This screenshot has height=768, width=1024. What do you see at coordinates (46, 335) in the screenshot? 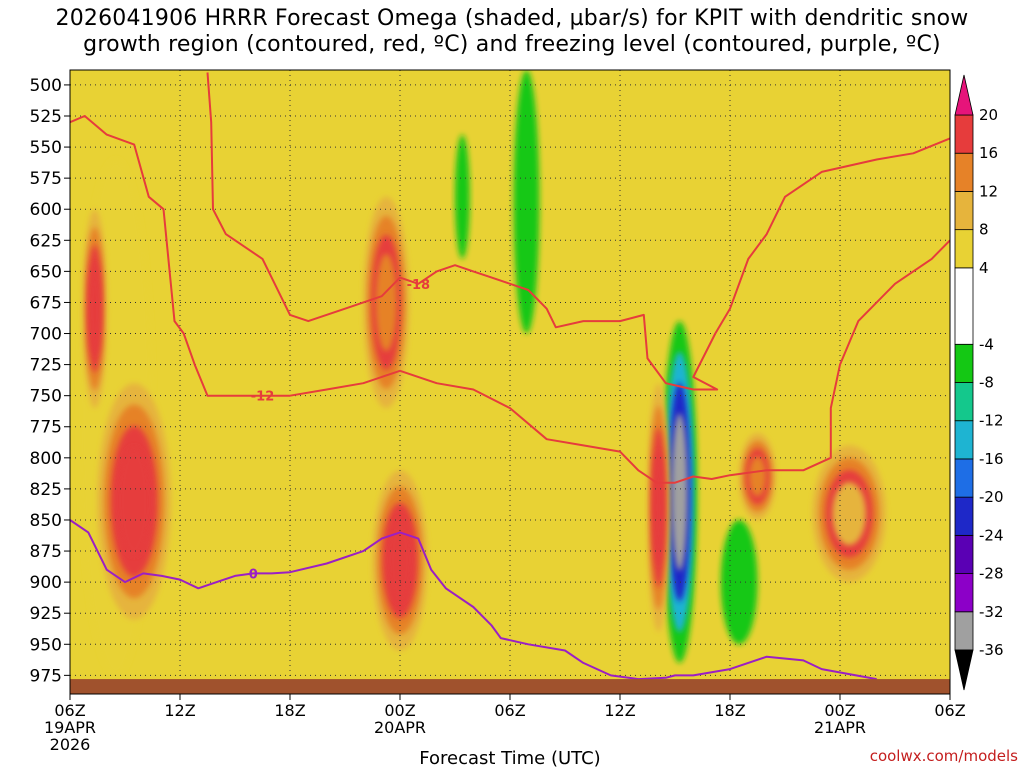
I see `y-tick-label-700: 700` at bounding box center [46, 335].